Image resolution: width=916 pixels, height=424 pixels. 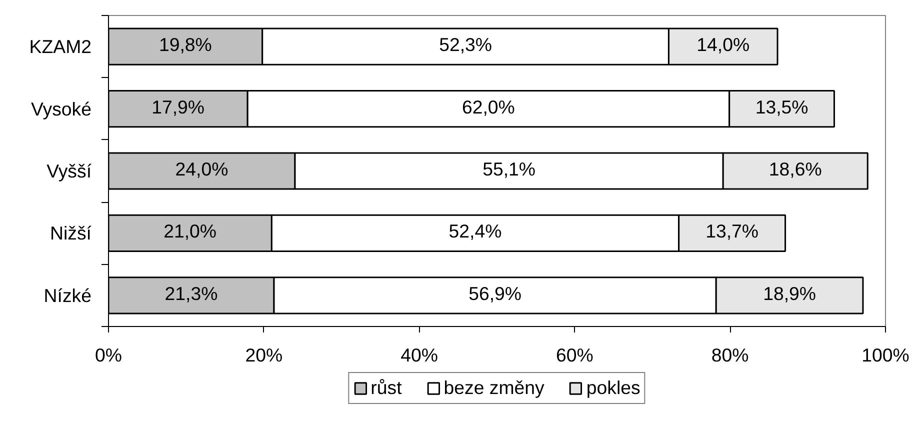 I want to click on data-label: 18,6%, so click(x=795, y=169).